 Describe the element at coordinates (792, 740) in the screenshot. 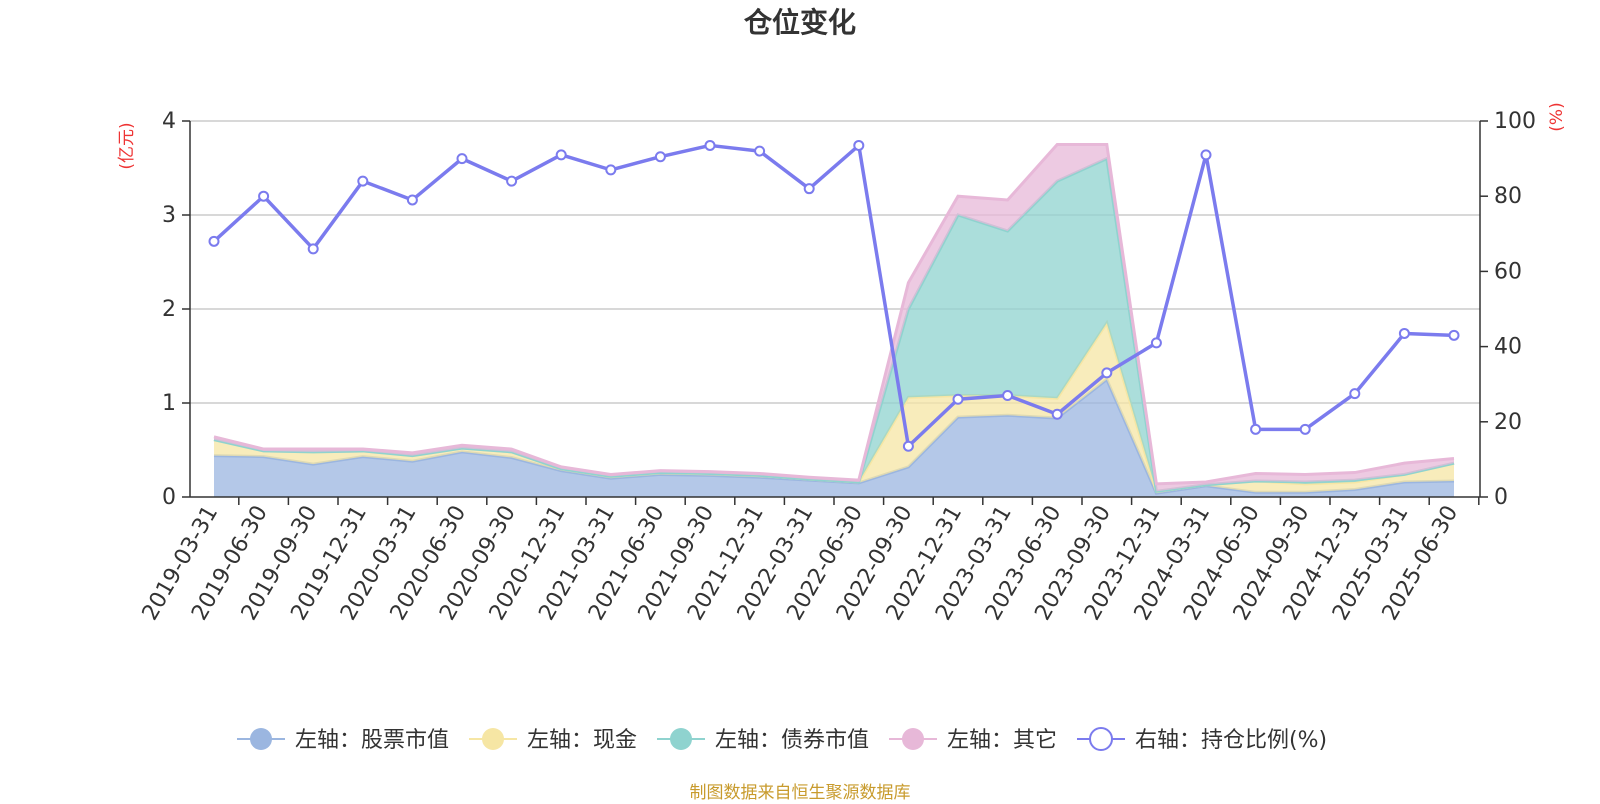

I see `legend-label: 左轴：债券市值` at that location.